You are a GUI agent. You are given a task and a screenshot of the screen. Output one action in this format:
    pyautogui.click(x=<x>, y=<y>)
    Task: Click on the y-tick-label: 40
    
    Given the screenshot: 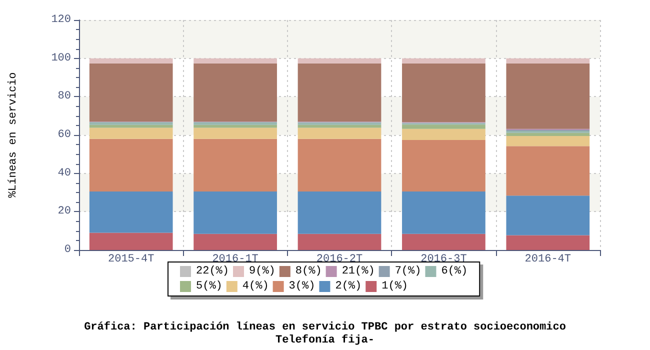 What is the action you would take?
    pyautogui.click(x=64, y=173)
    